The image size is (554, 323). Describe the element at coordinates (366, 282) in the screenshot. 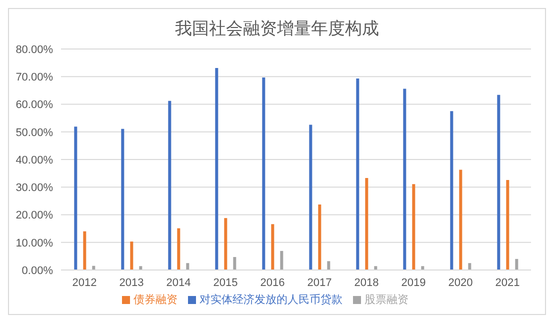

I see `x-tick-label: 2018` at that location.